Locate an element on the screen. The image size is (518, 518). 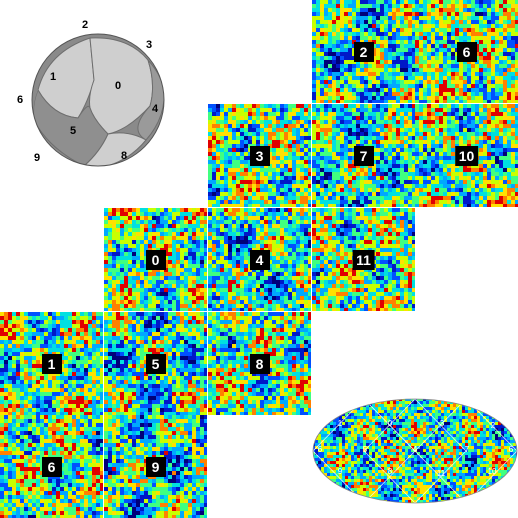
healpix-tile-10: 10 is located at coordinates (466, 155).